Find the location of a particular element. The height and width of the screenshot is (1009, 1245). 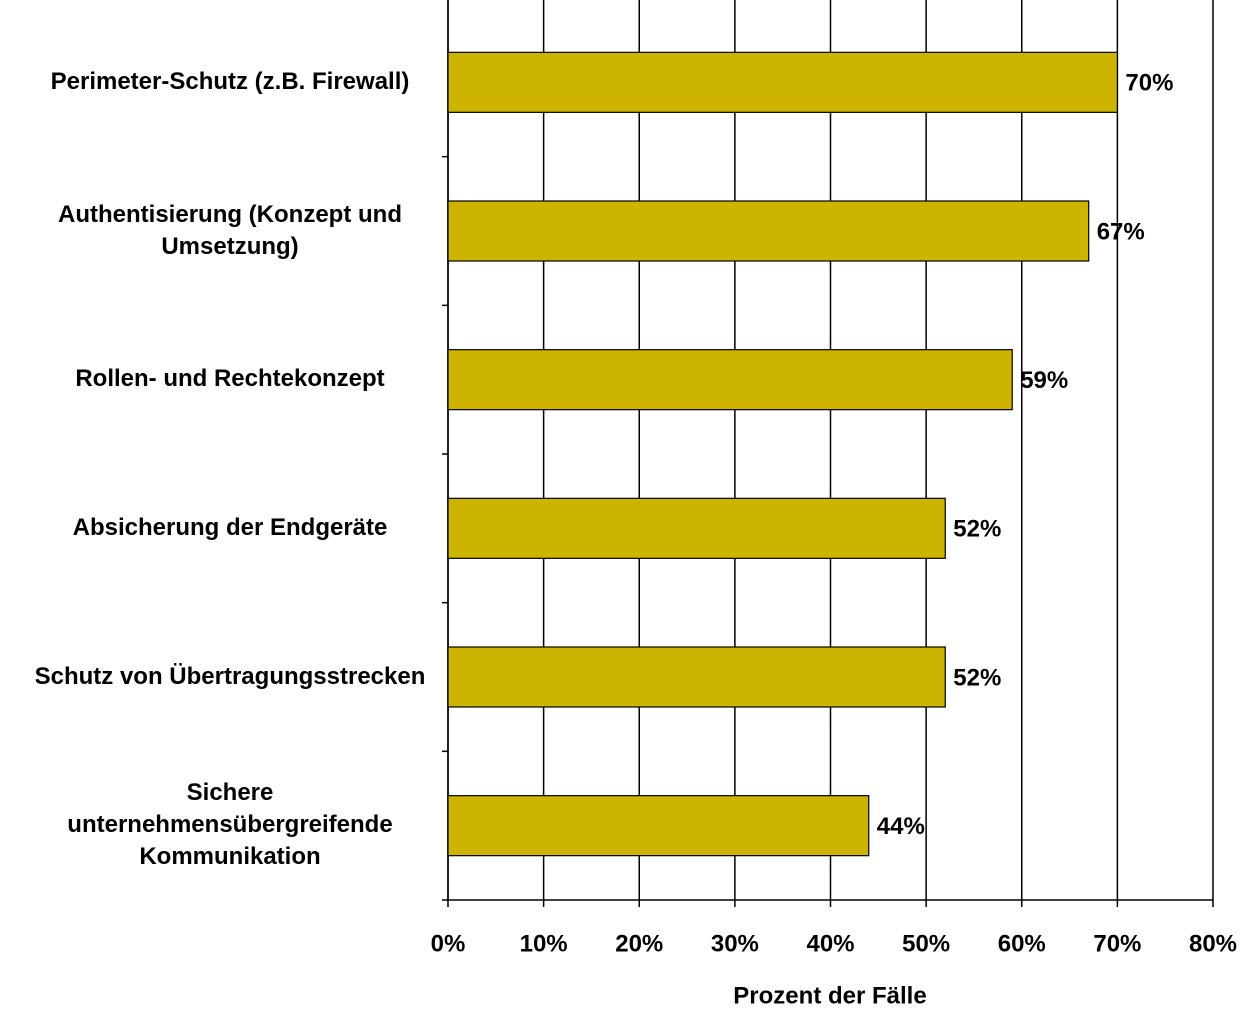

value-label: 70% is located at coordinates (1149, 83).